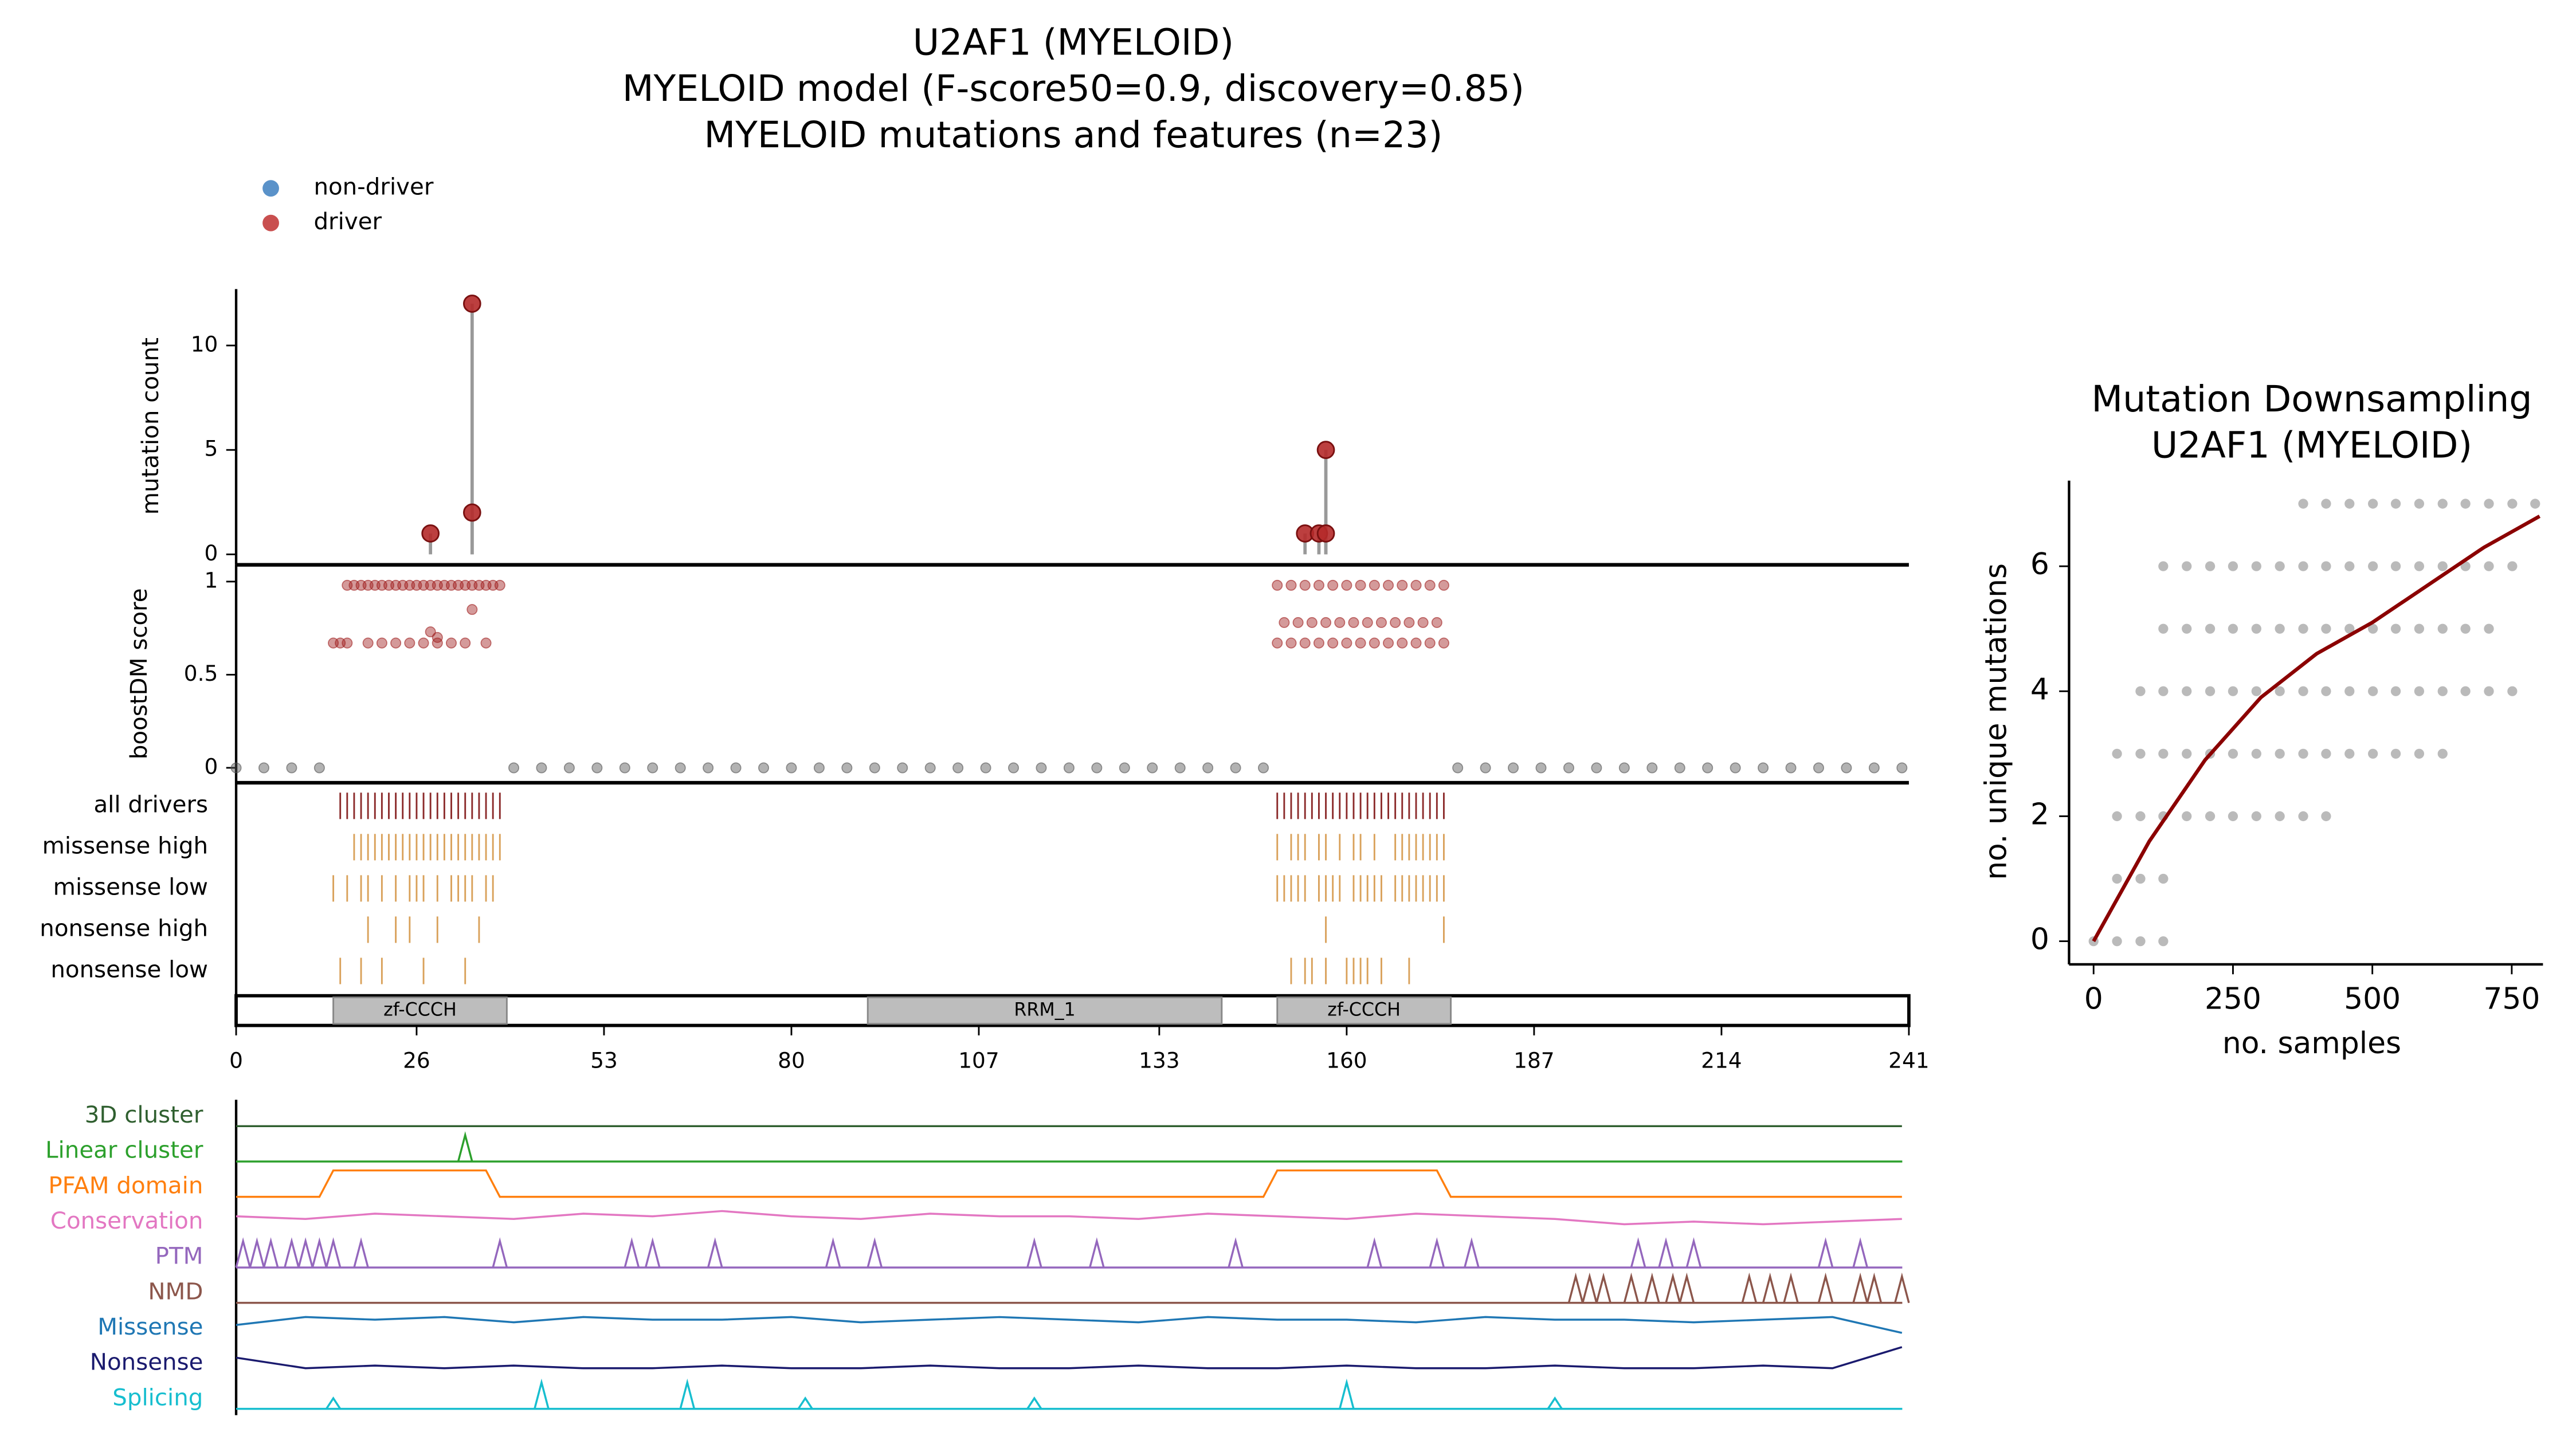 Image resolution: width=2576 pixels, height=1440 pixels. I want to click on x-tick-label: 80, so click(791, 1060).